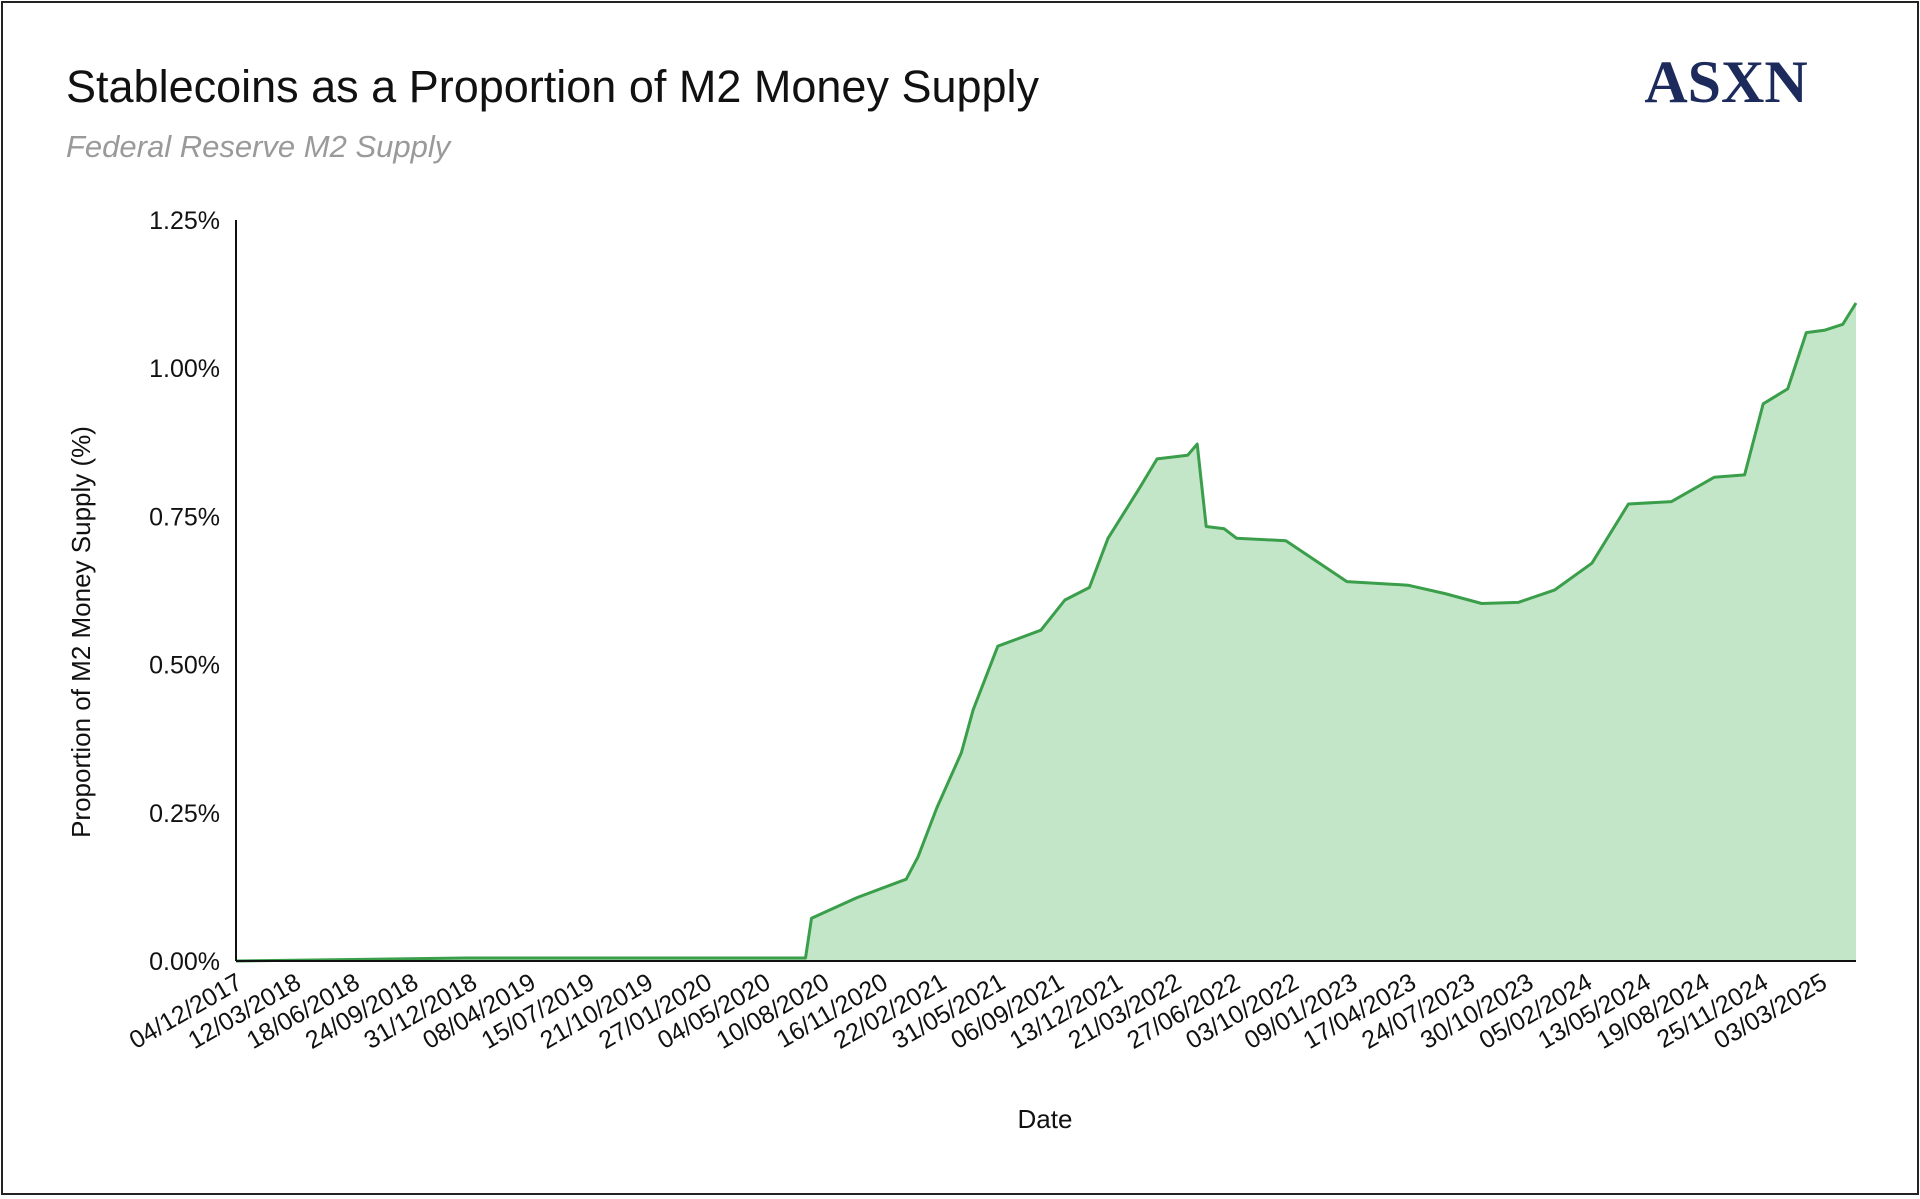 Image resolution: width=1920 pixels, height=1199 pixels. I want to click on chart-subtitle: Federal Reserve M2 Supply, so click(259, 146).